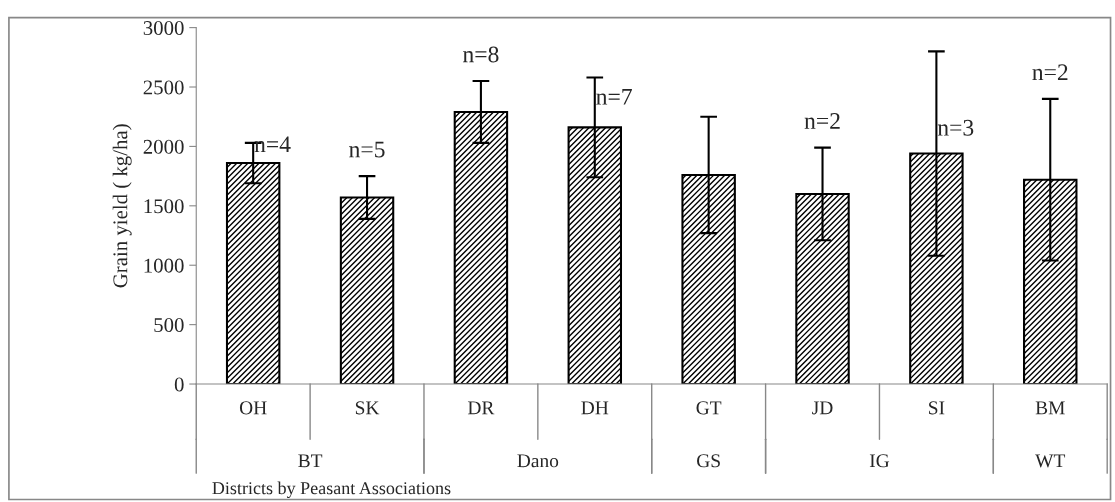  What do you see at coordinates (595, 408) in the screenshot?
I see `x-tick-label: DH` at bounding box center [595, 408].